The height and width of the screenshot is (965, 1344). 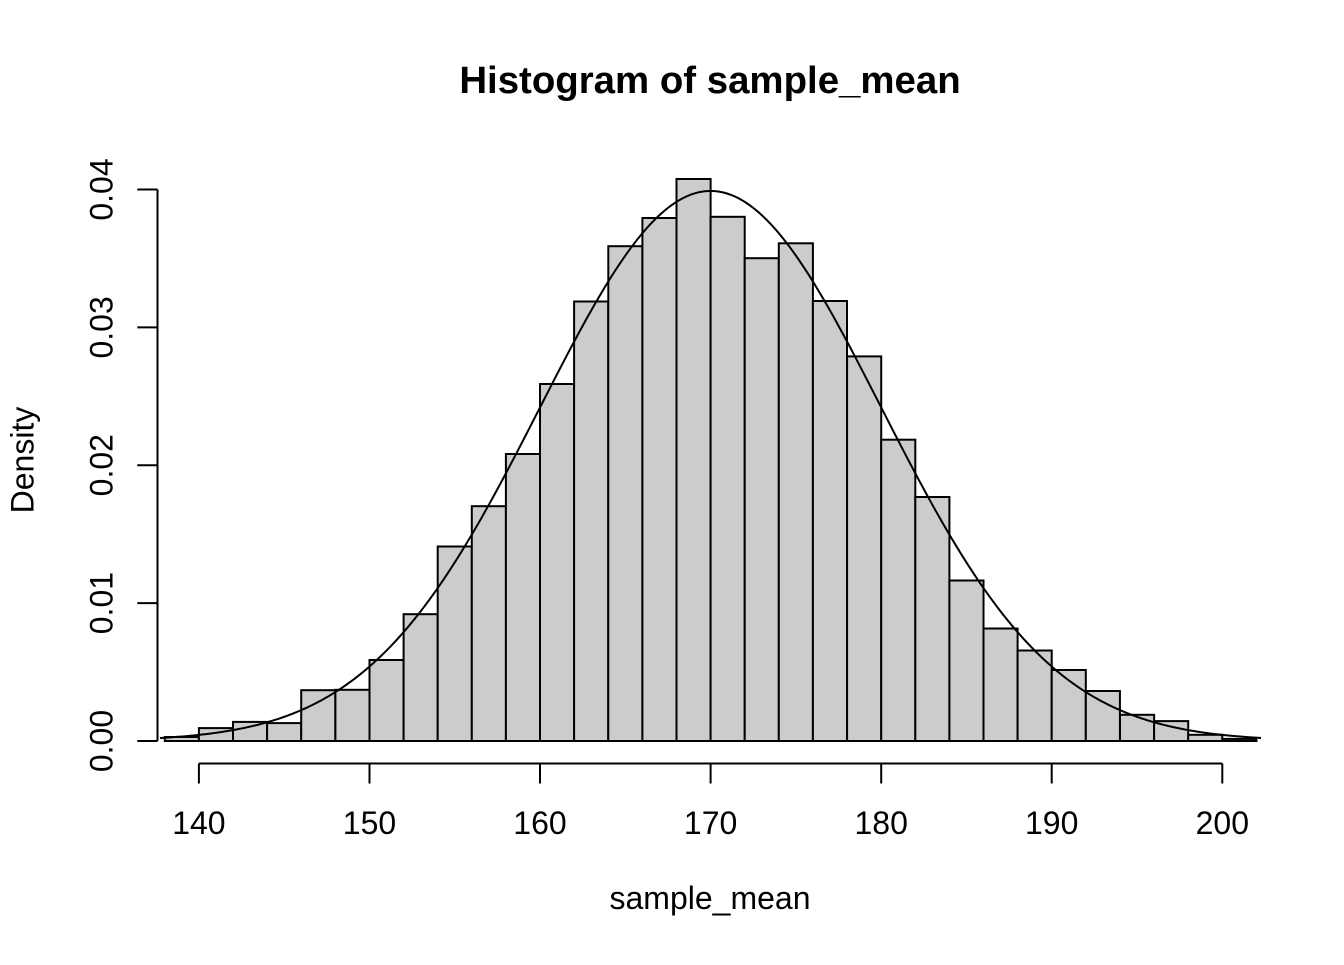 What do you see at coordinates (102, 603) in the screenshot?
I see `svg-text: 0.01` at bounding box center [102, 603].